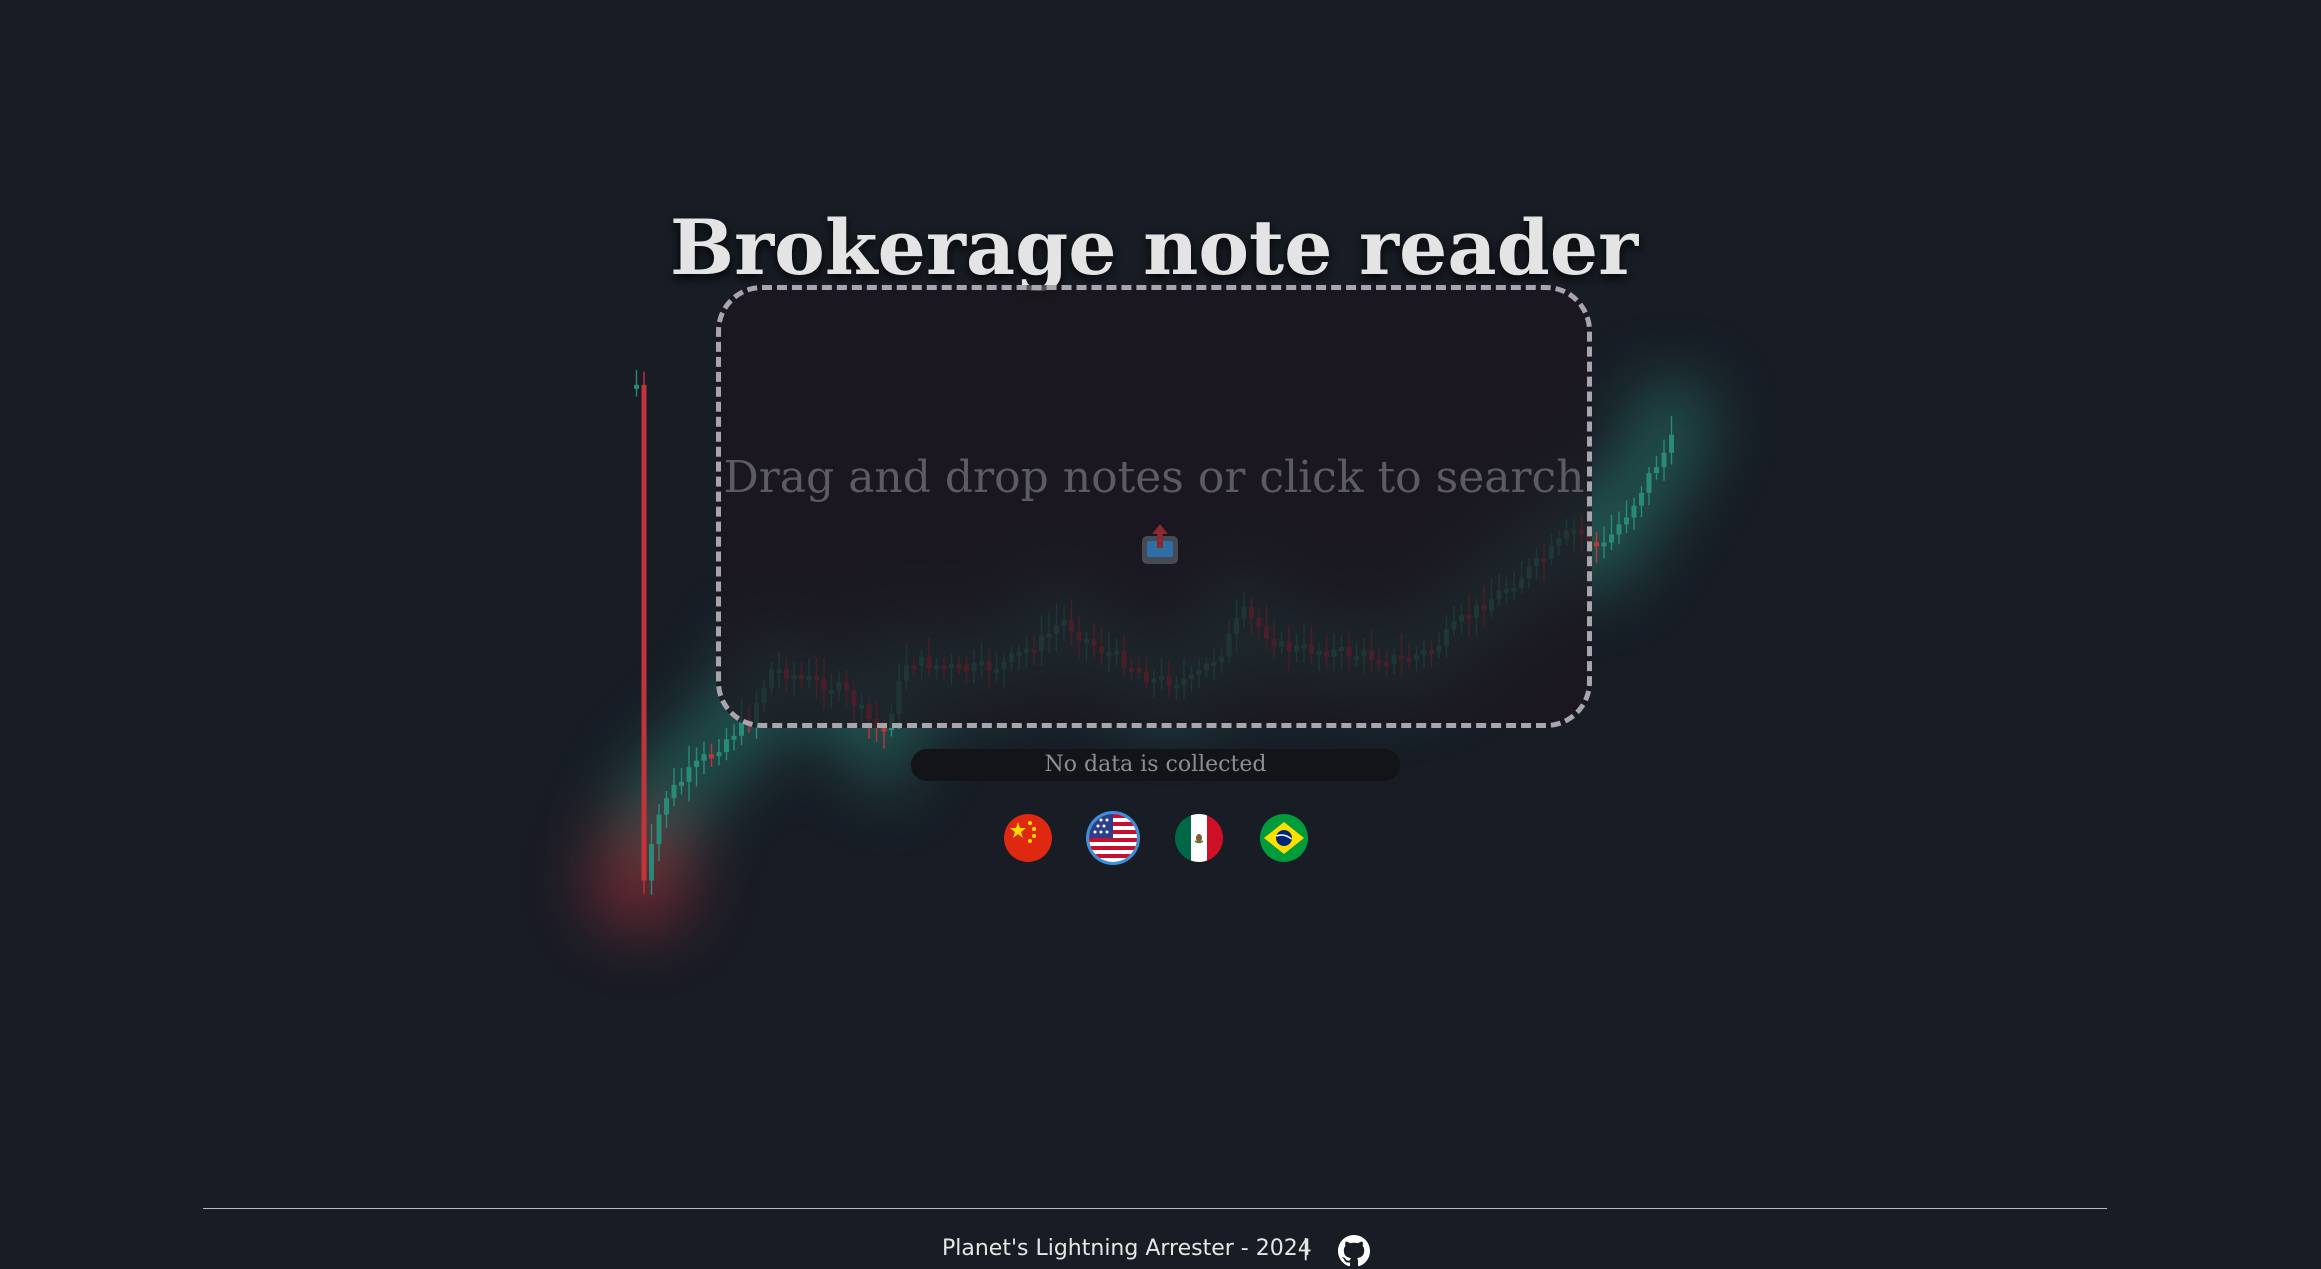  What do you see at coordinates (1284, 838) in the screenshot?
I see `brazil-flag-icon` at bounding box center [1284, 838].